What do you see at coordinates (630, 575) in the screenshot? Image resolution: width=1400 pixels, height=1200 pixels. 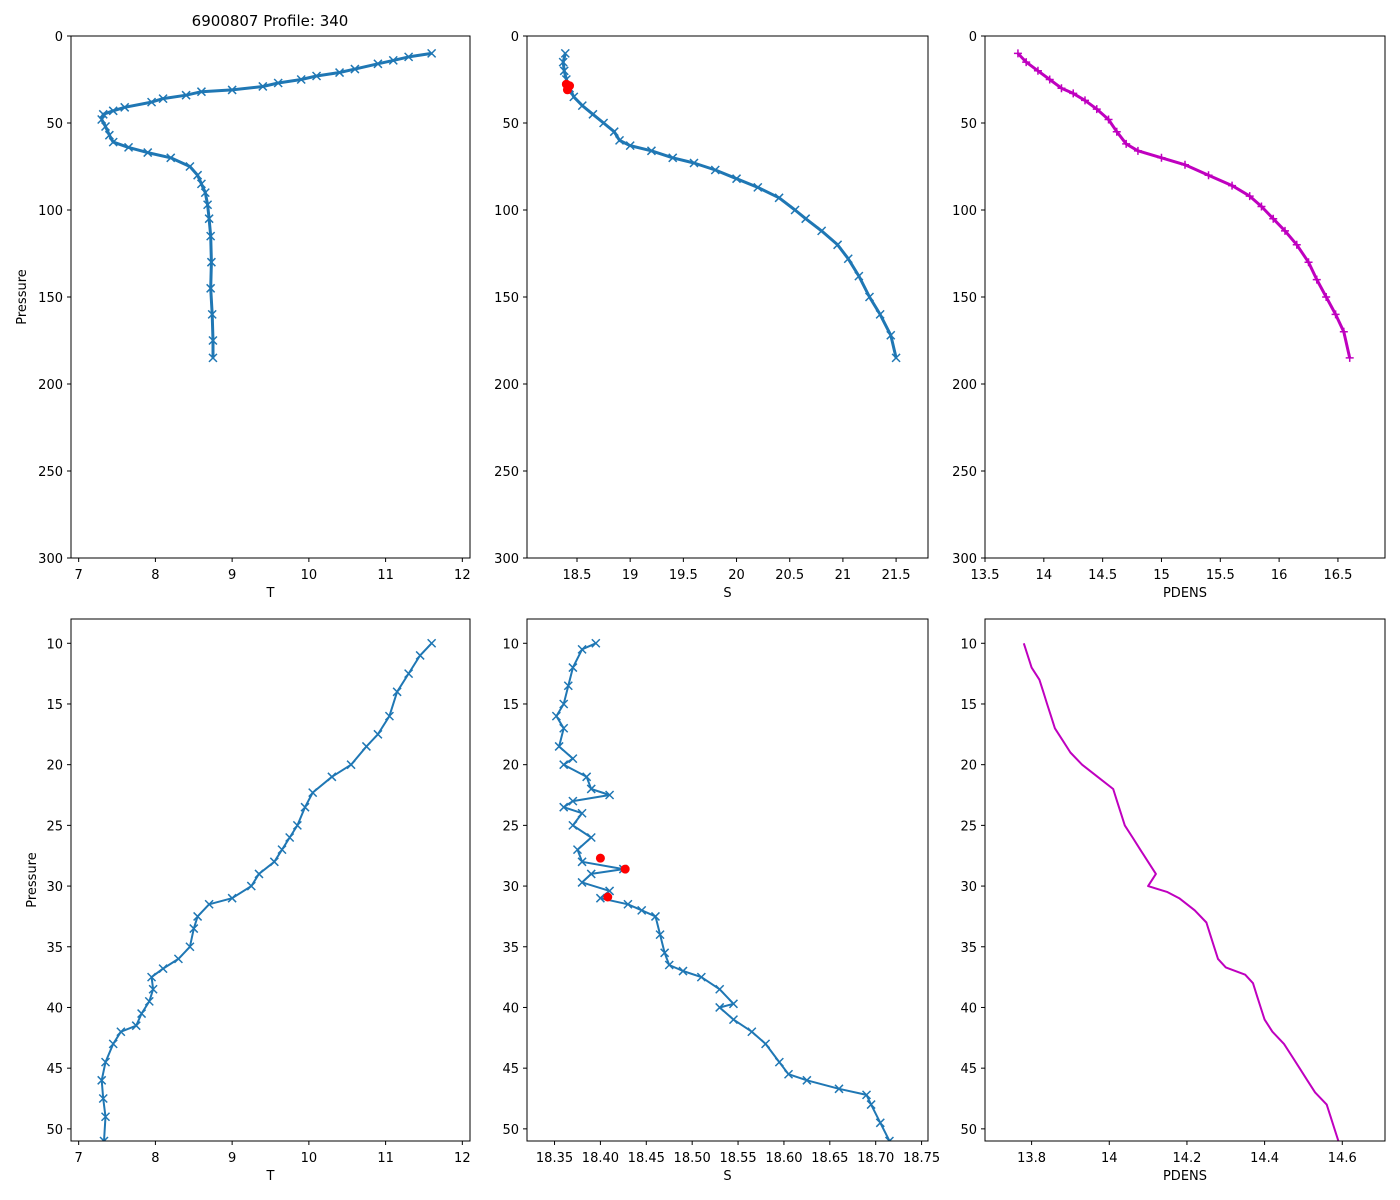 I see `x-tick-label: 19` at bounding box center [630, 575].